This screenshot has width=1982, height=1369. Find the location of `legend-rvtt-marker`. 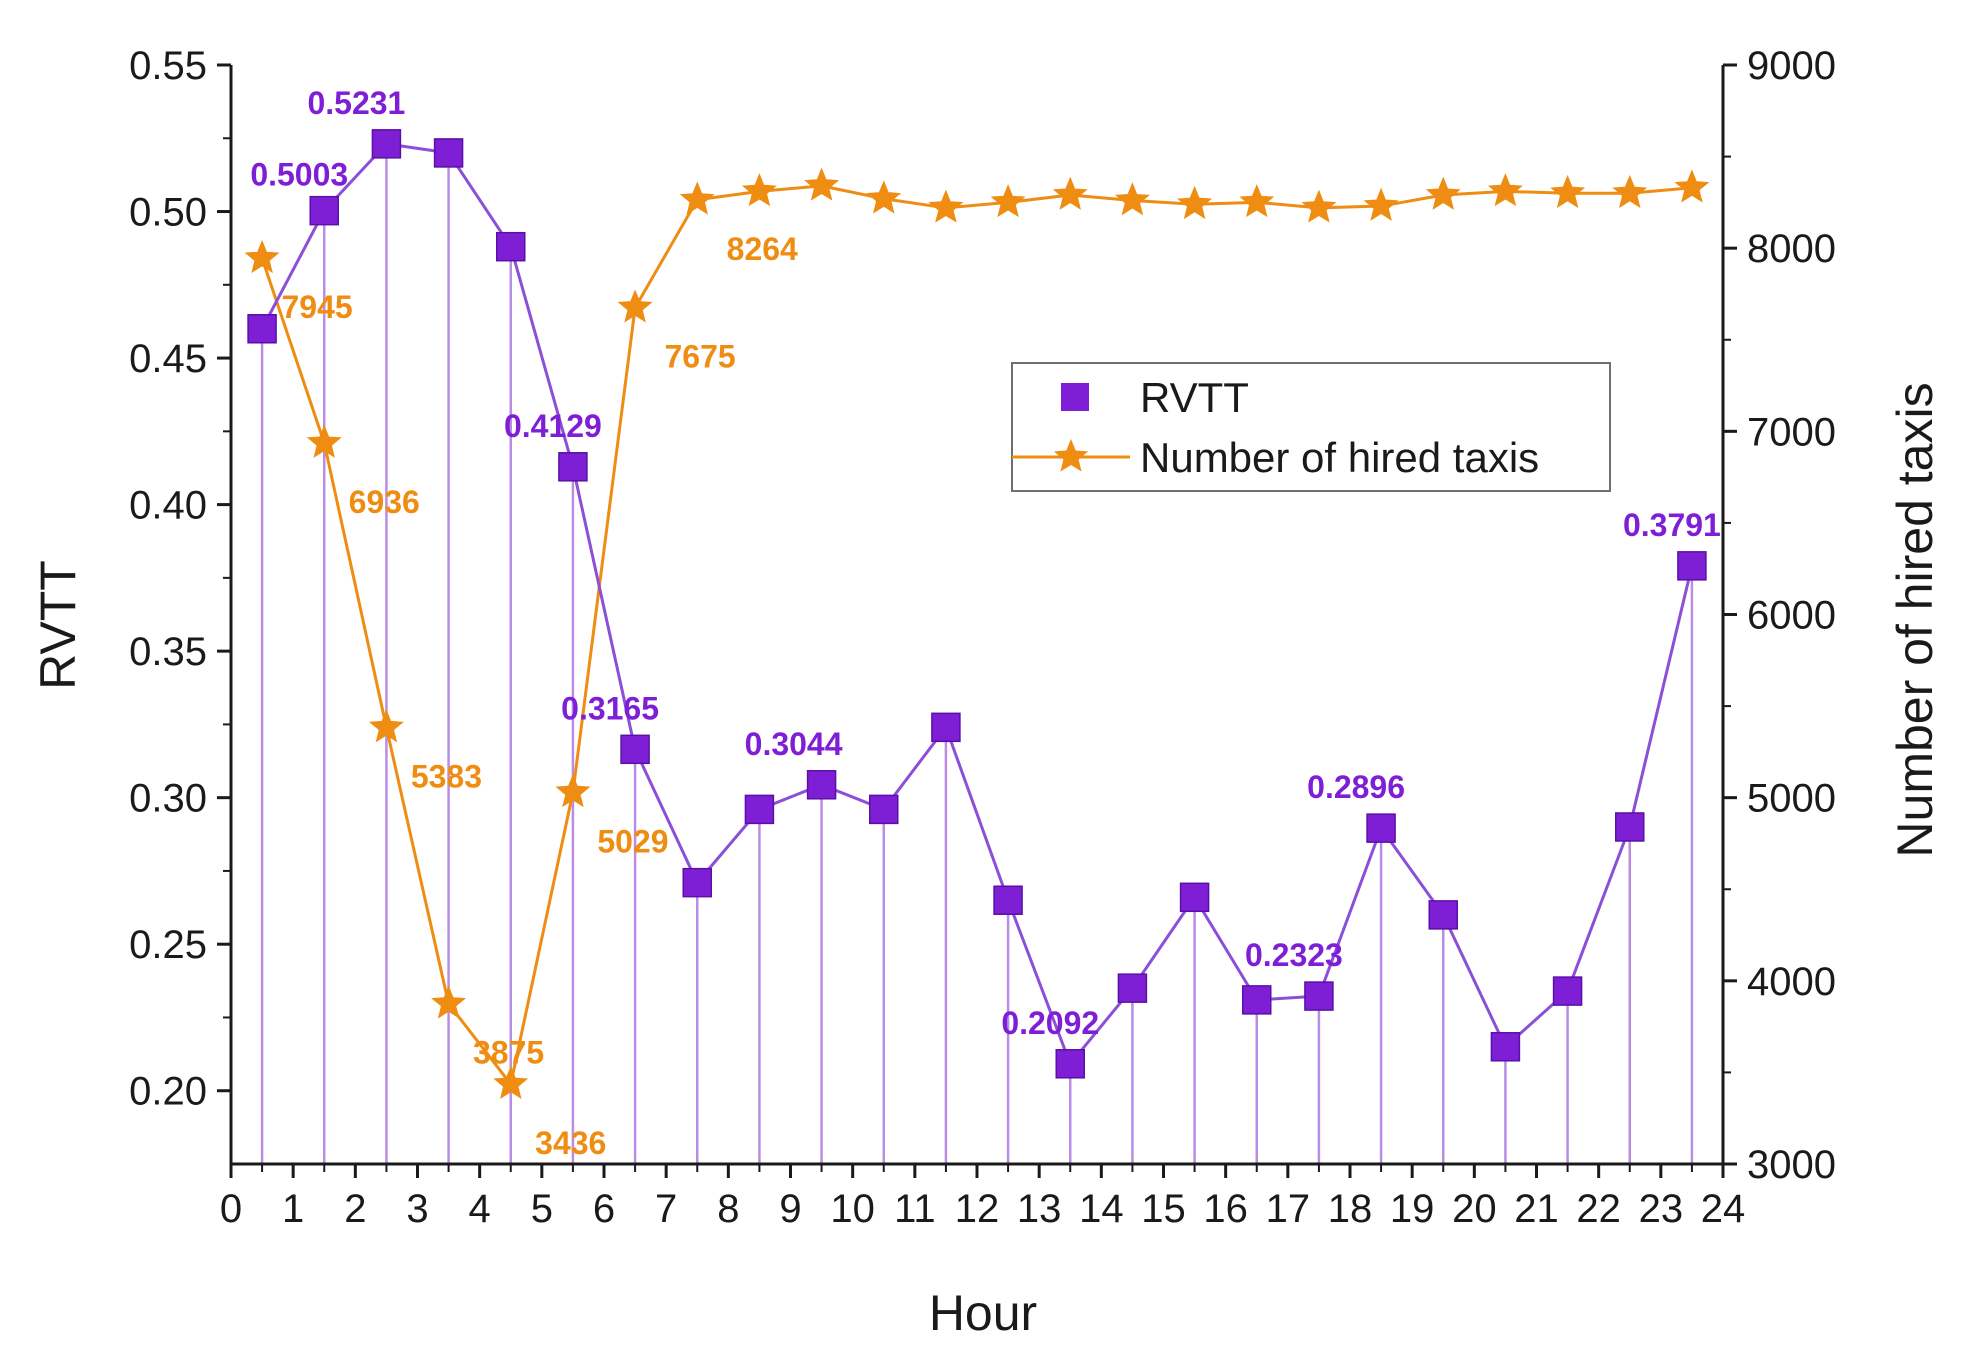

legend-rvtt-marker is located at coordinates (1075, 397).